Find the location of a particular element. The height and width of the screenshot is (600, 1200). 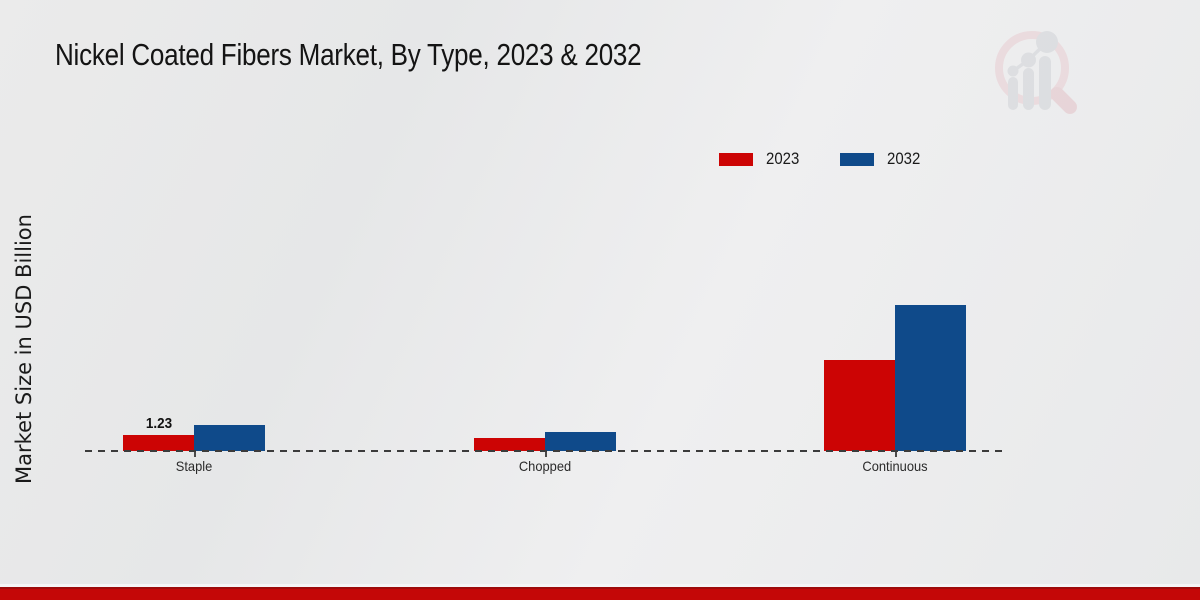

category-label-continuous: Continuous is located at coordinates (895, 466).